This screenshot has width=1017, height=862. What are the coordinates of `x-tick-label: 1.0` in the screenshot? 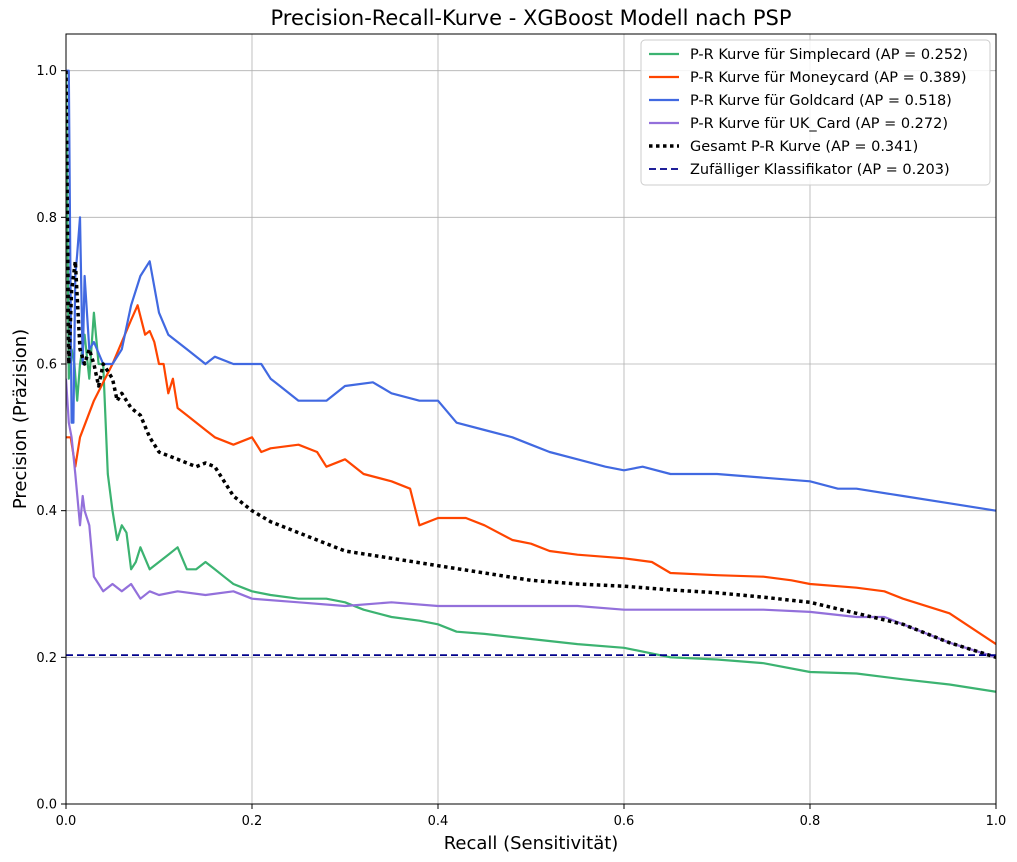 It's located at (996, 821).